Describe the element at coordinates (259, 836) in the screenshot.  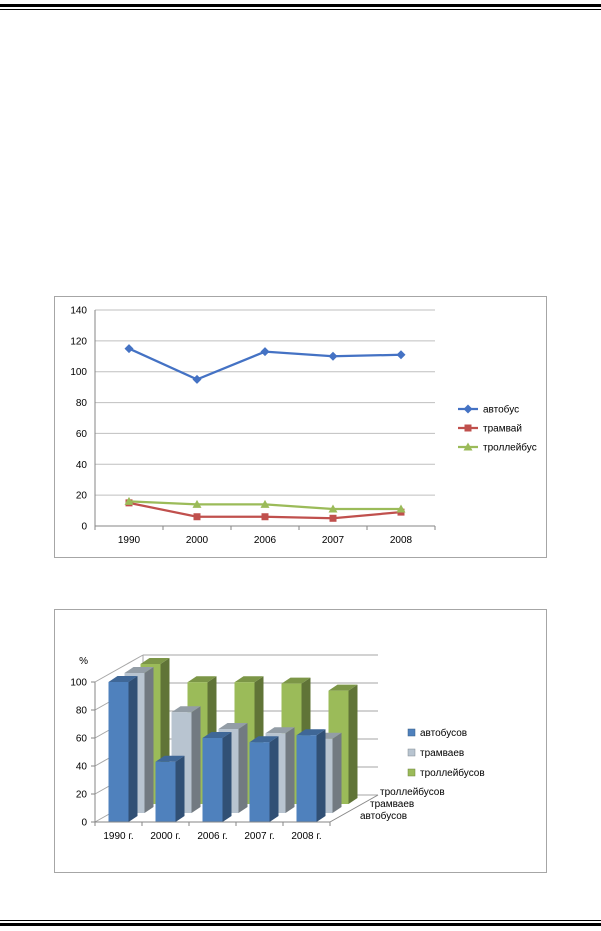
I see `x-tick-label: 2007 г.` at that location.